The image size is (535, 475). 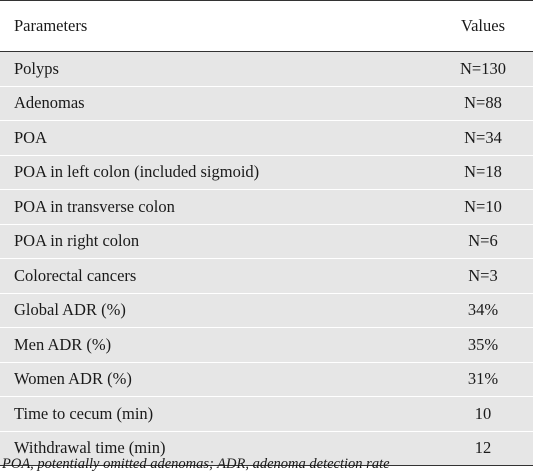 What do you see at coordinates (483, 276) in the screenshot?
I see `row-value: N=3` at bounding box center [483, 276].